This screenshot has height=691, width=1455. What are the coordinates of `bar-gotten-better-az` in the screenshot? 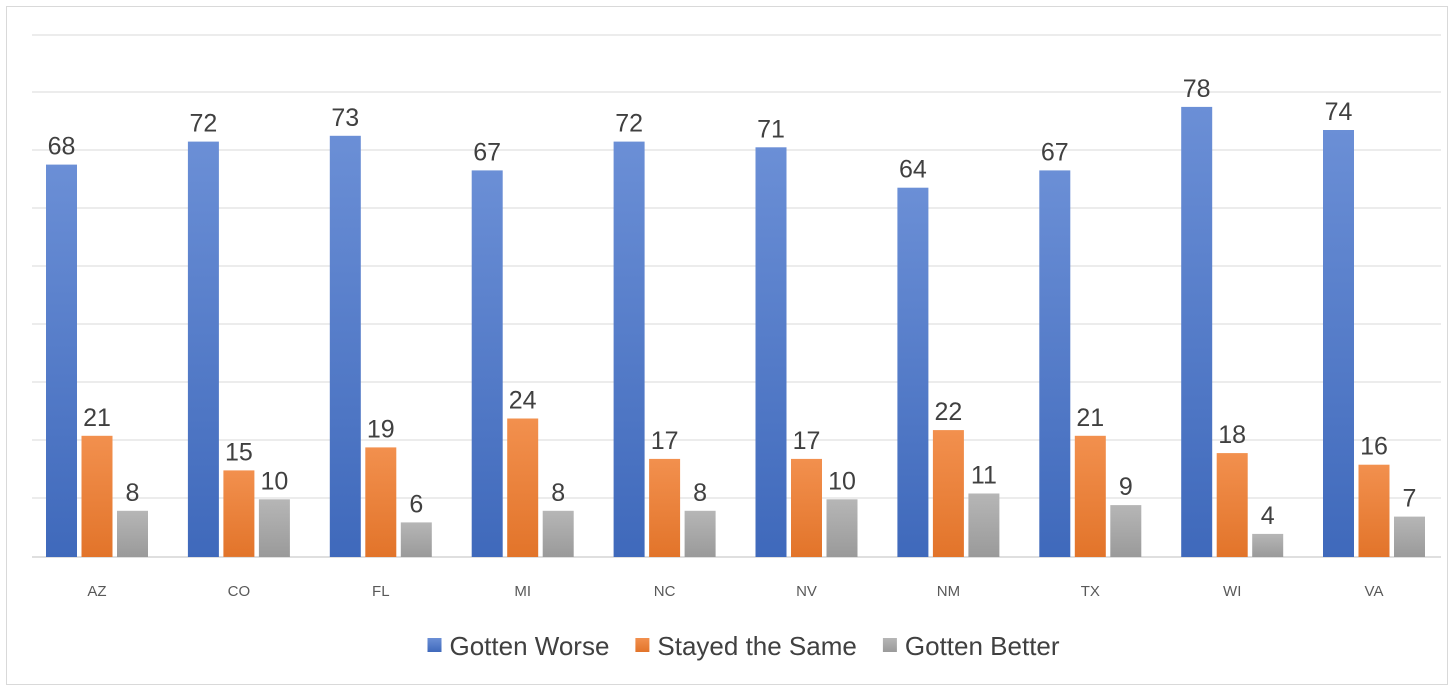 It's located at (132, 533).